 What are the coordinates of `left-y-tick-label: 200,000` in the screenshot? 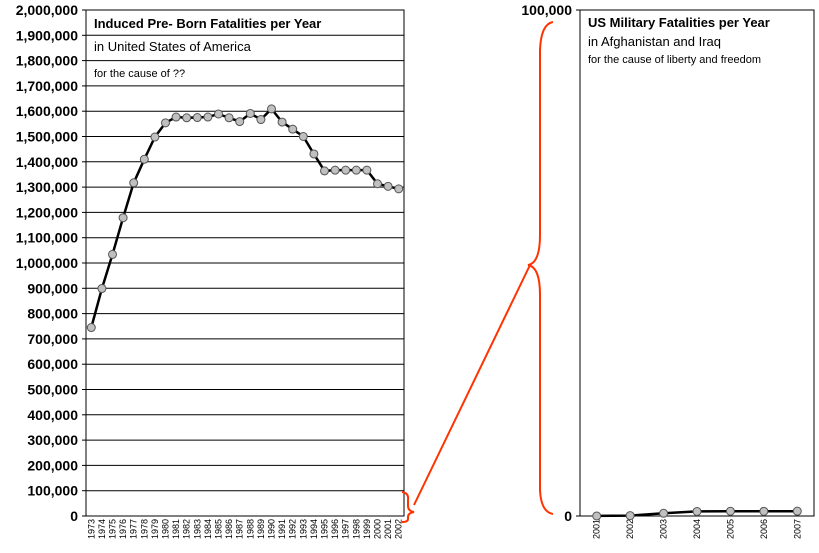 It's located at (52, 465).